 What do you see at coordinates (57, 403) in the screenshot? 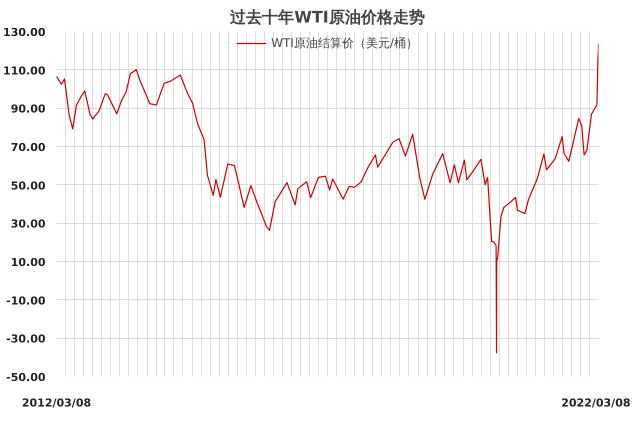
I see `x-tick-label: 2012/03/08` at bounding box center [57, 403].